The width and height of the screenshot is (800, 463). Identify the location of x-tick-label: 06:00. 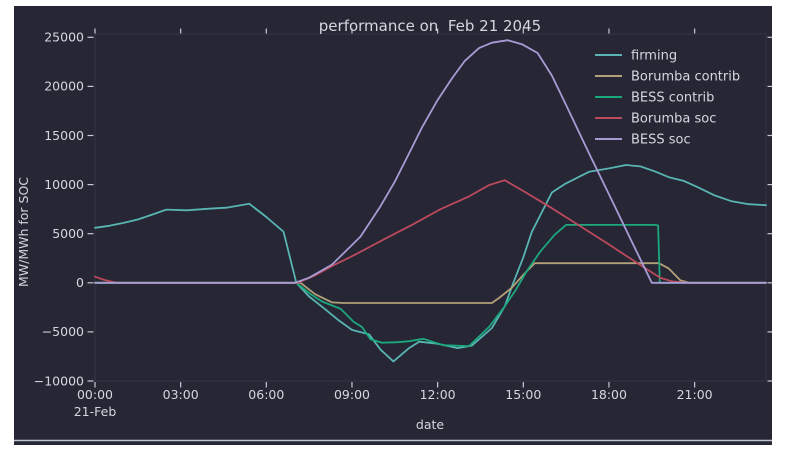
(266, 394).